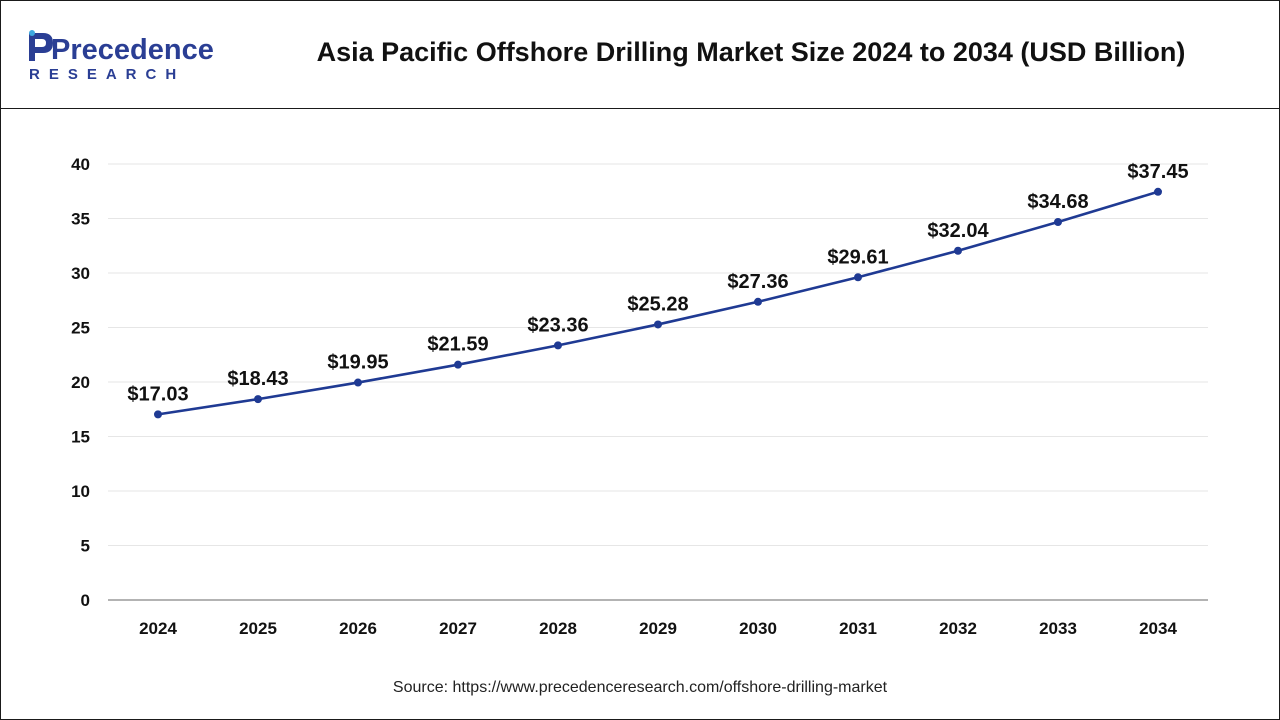 Image resolution: width=1280 pixels, height=720 pixels. Describe the element at coordinates (80, 273) in the screenshot. I see `y-tick-label: 30` at that location.